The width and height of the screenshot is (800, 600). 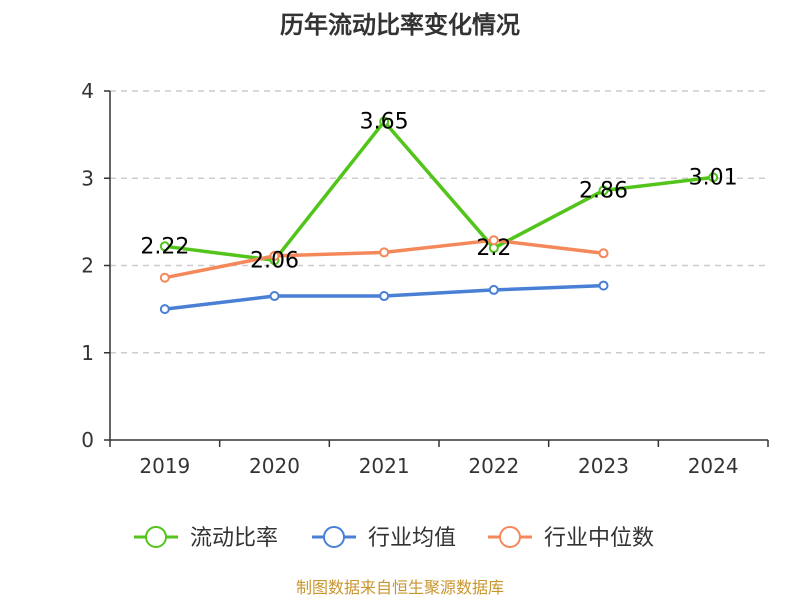 I want to click on x-tick-label: 2019, so click(x=164, y=466).